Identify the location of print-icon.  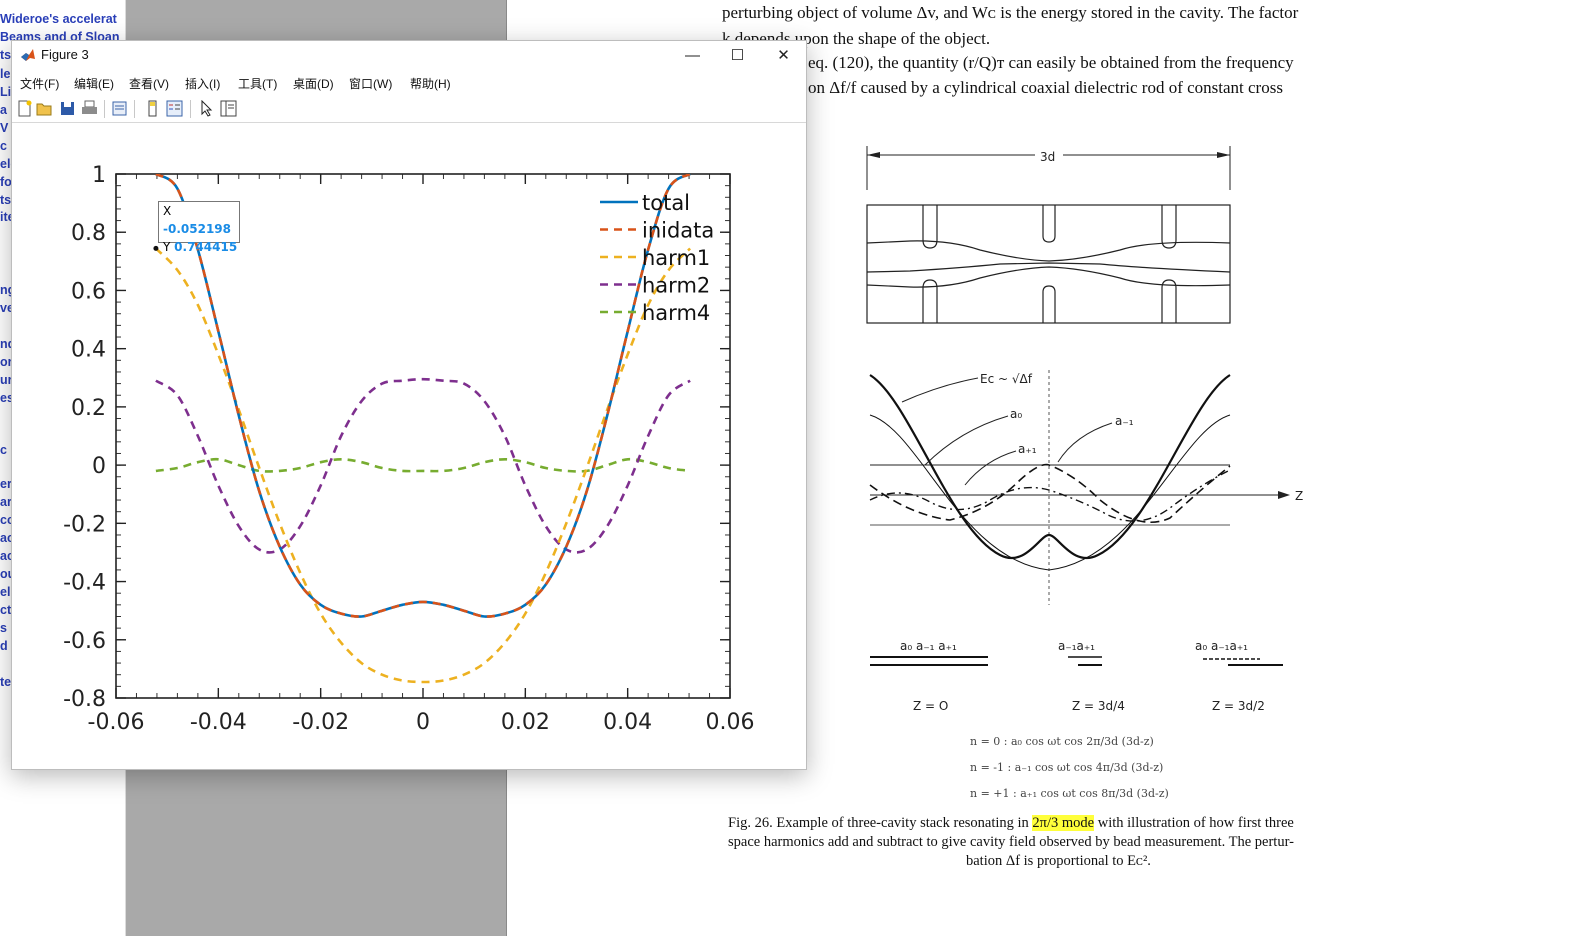
(89, 108).